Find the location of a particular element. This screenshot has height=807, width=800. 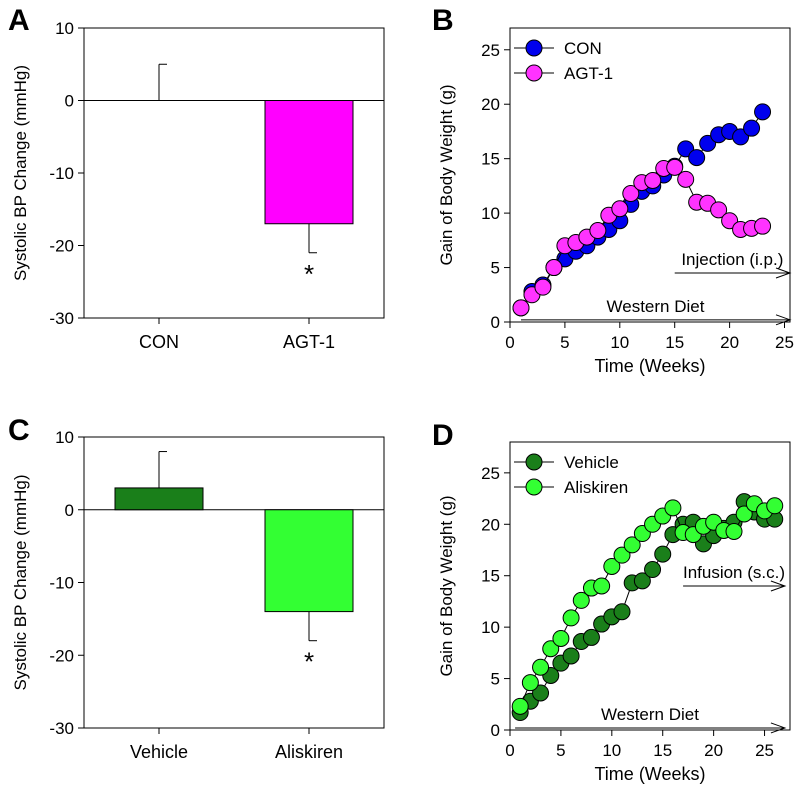

panel-label-A: A is located at coordinates (19, 20).